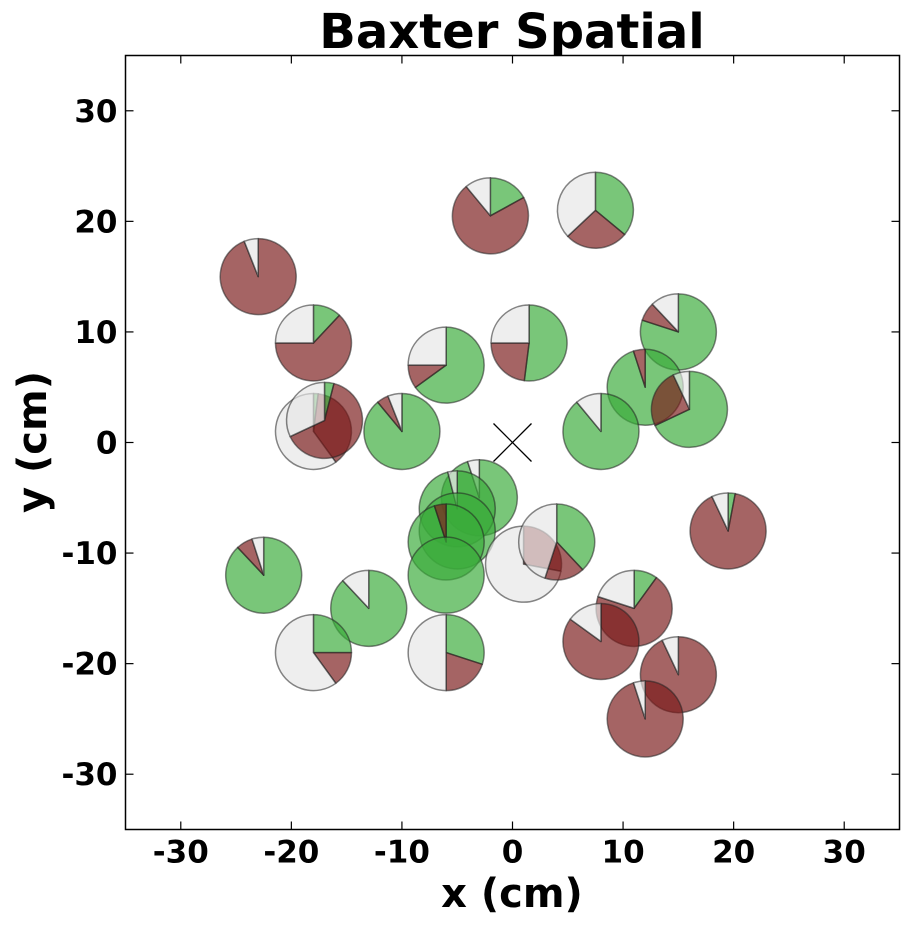  What do you see at coordinates (291, 853) in the screenshot?
I see `x-tick-label: -20` at bounding box center [291, 853].